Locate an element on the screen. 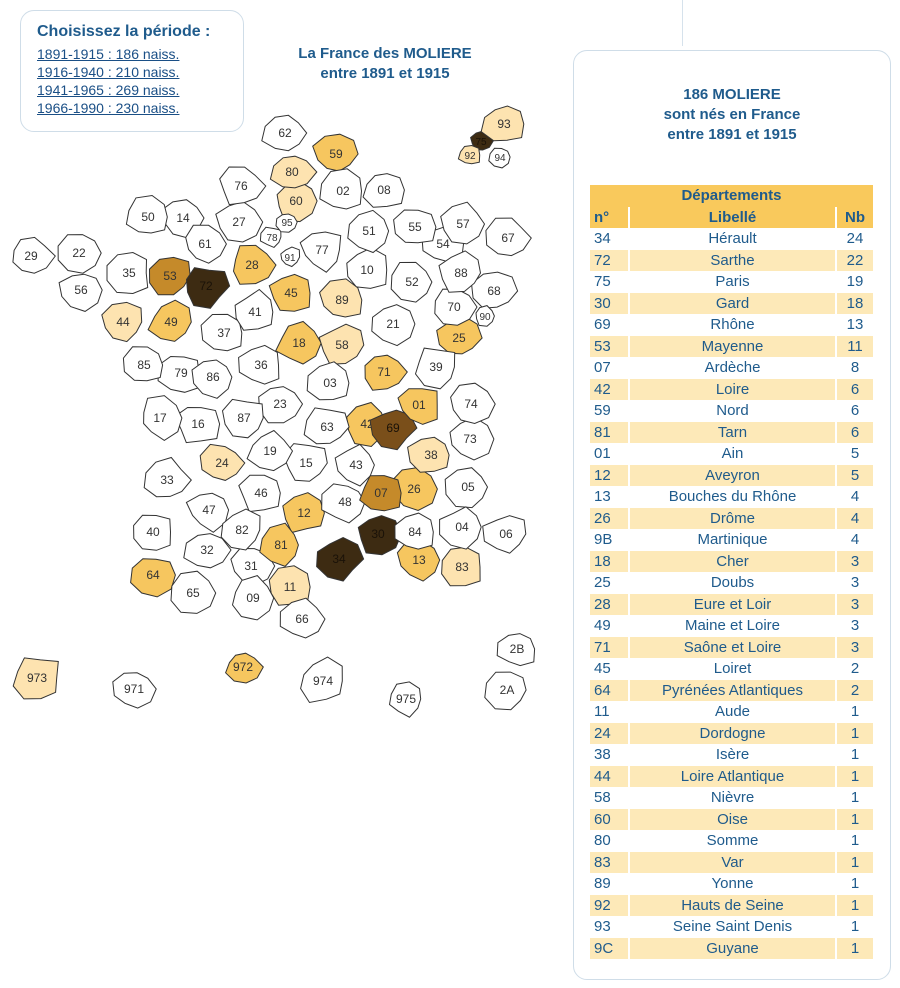  department-label-28: 28 is located at coordinates (252, 265).